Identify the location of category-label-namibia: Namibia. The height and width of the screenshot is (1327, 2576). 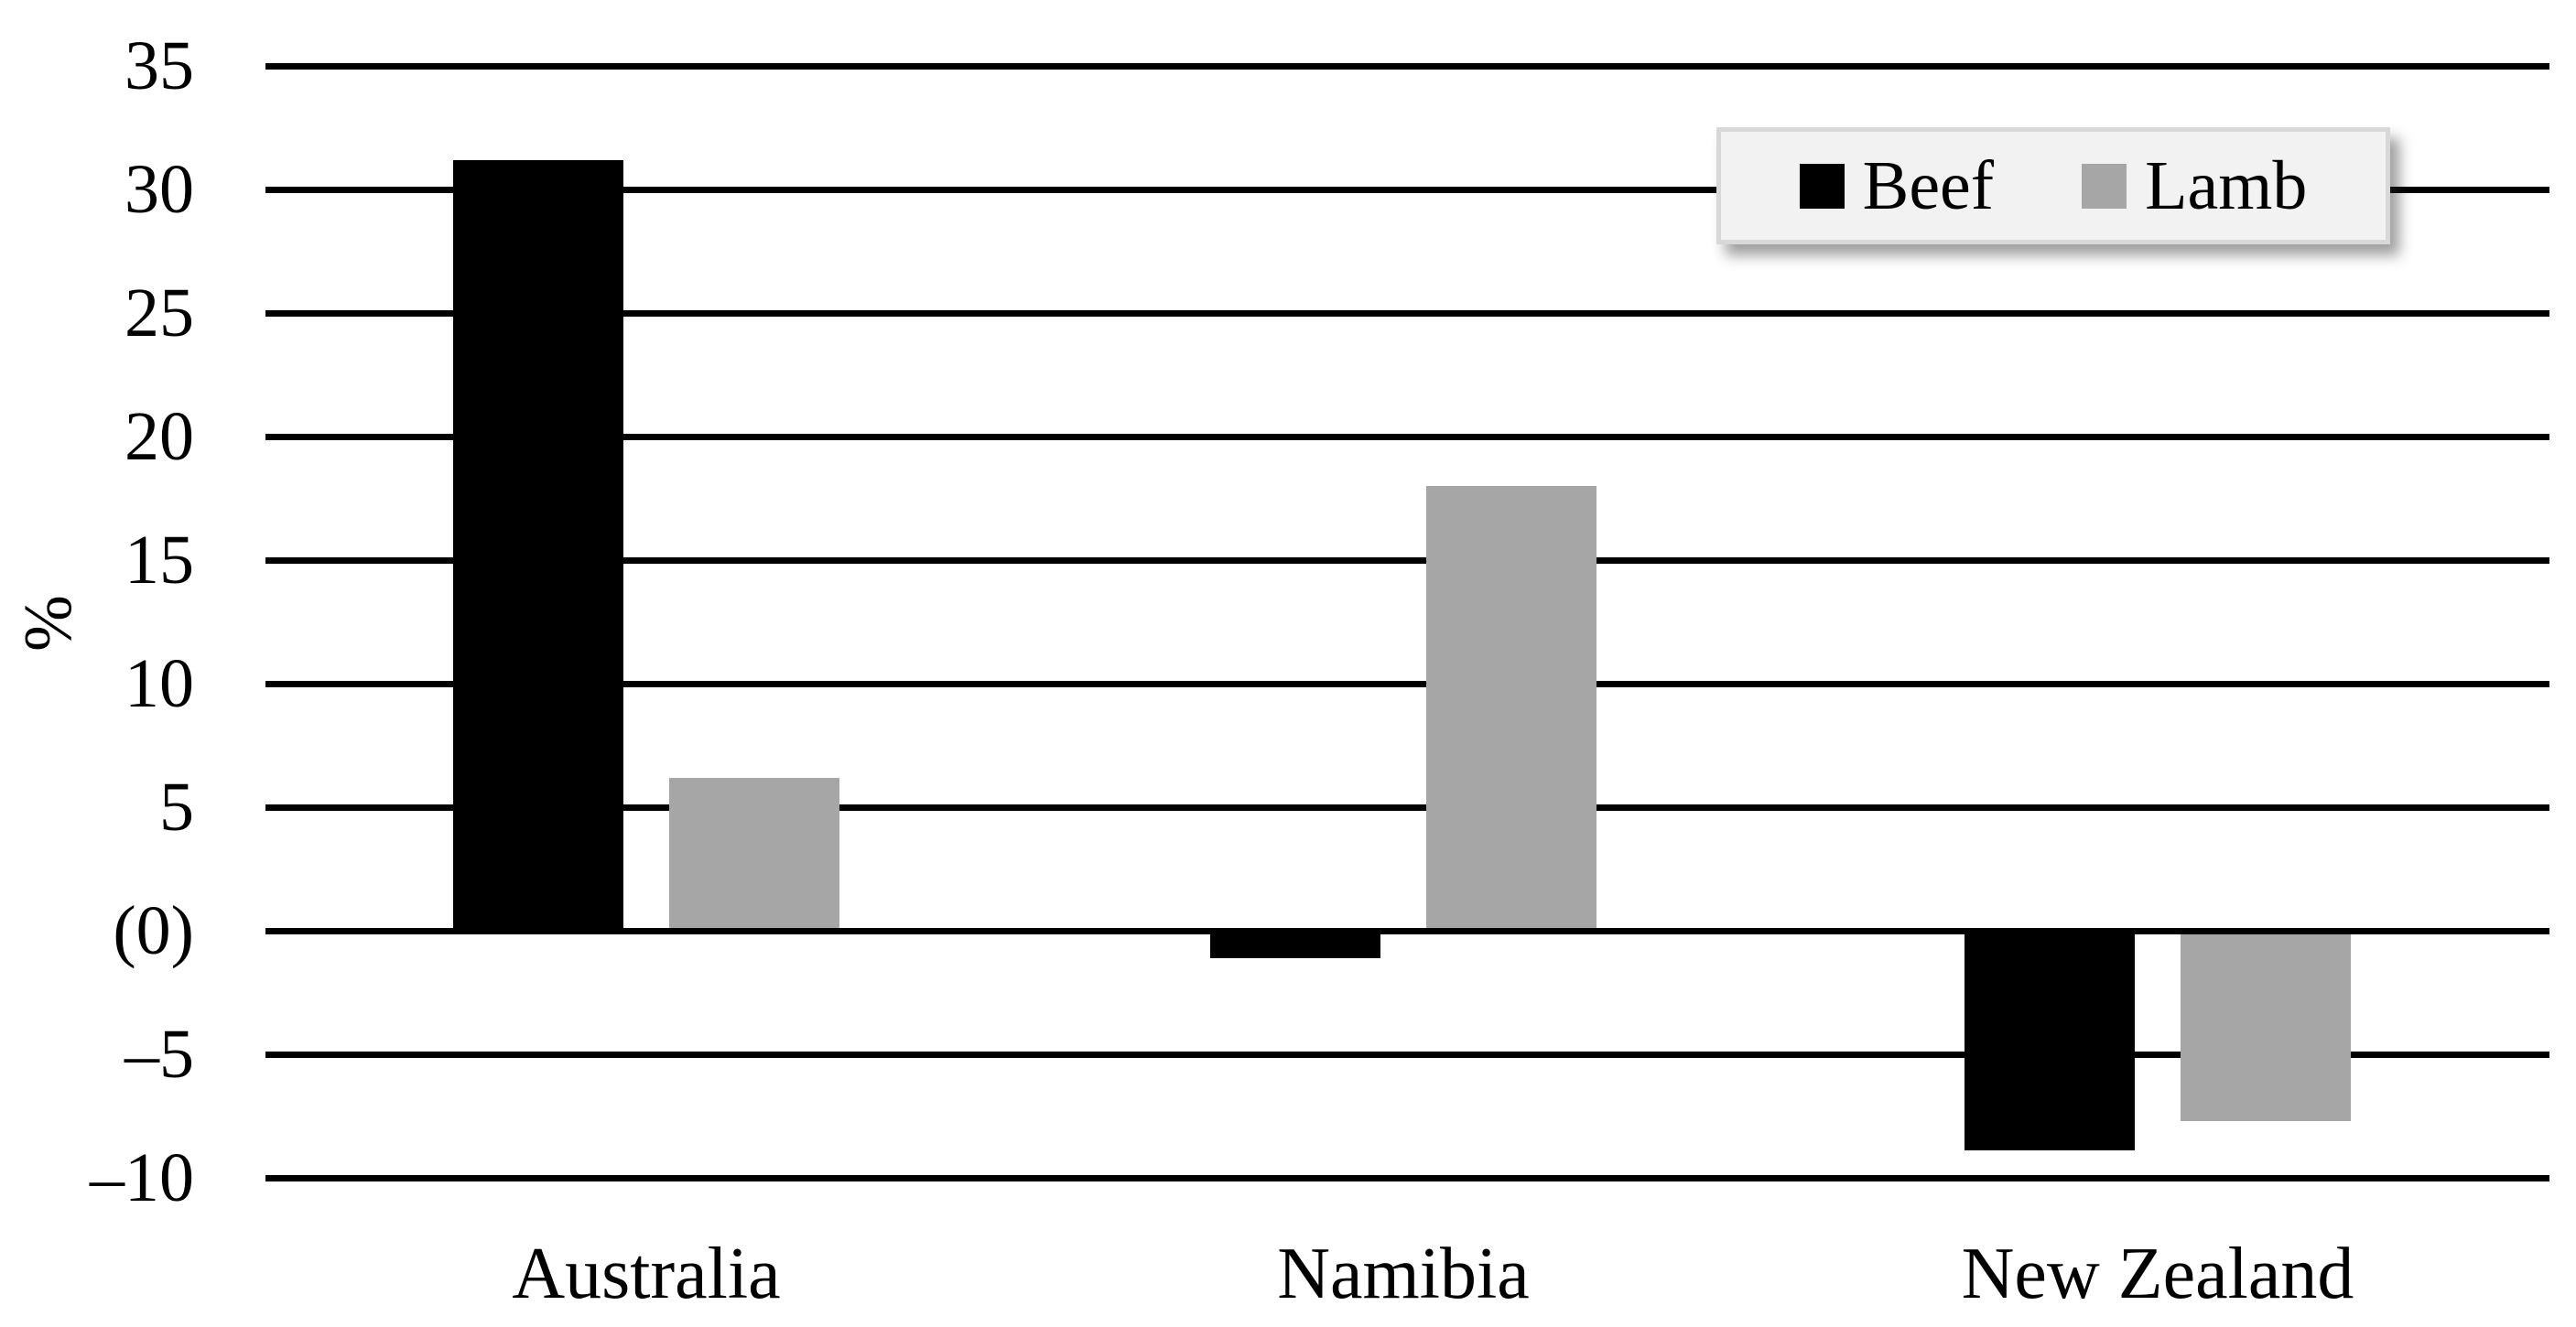
(1404, 1274).